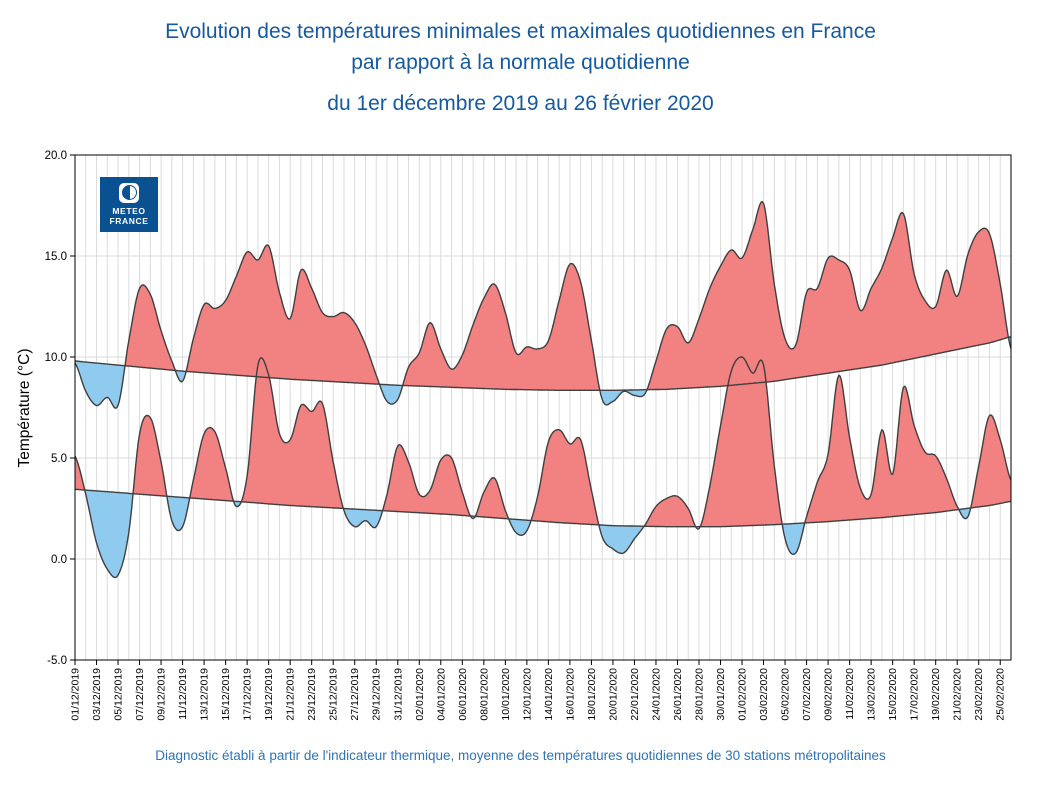  Describe the element at coordinates (463, 694) in the screenshot. I see `x-tick-label: 06/01/2020` at that location.